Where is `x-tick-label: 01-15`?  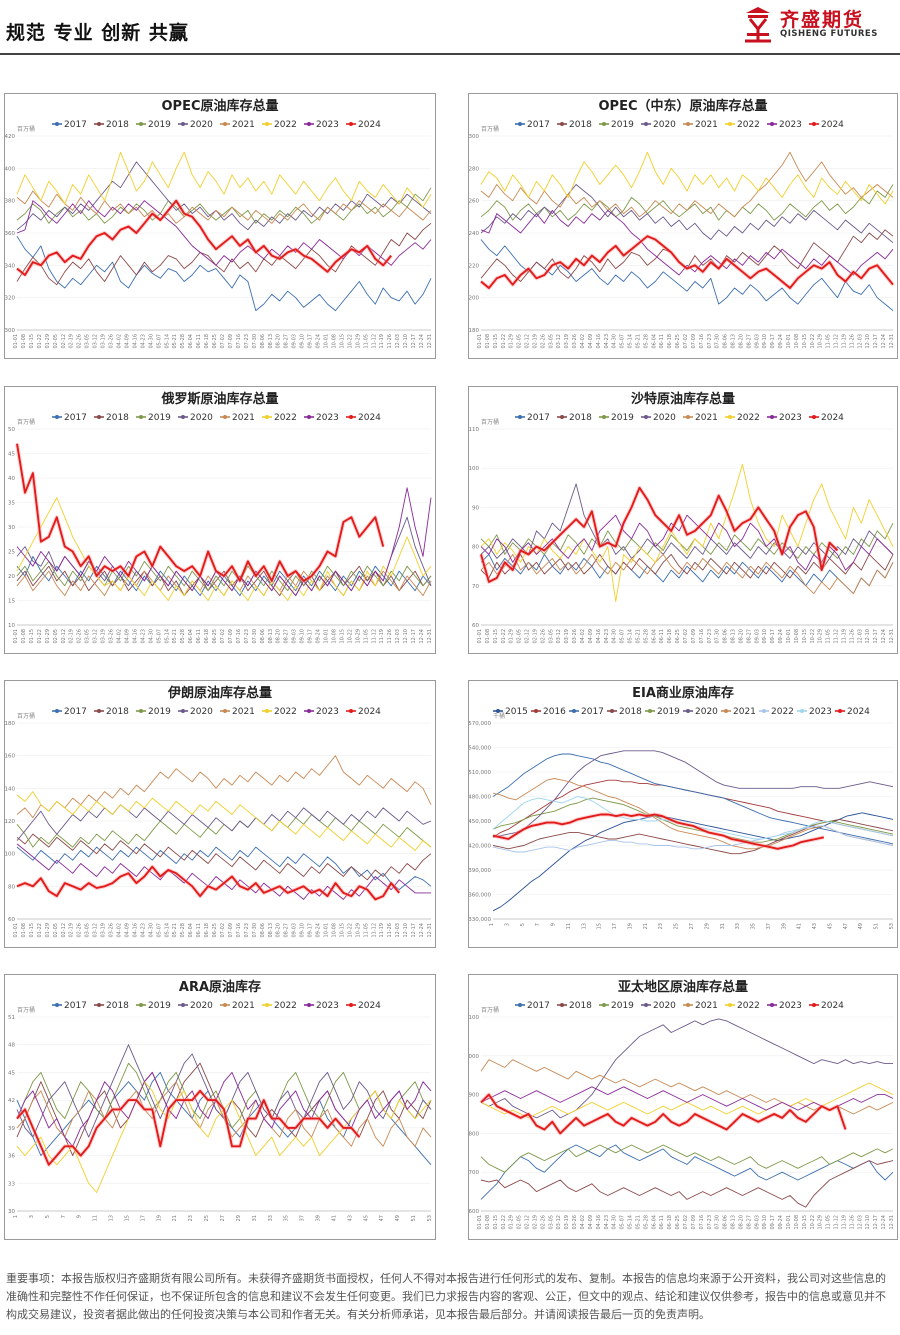
x-tick-label: 01-15 is located at coordinates (496, 1222).